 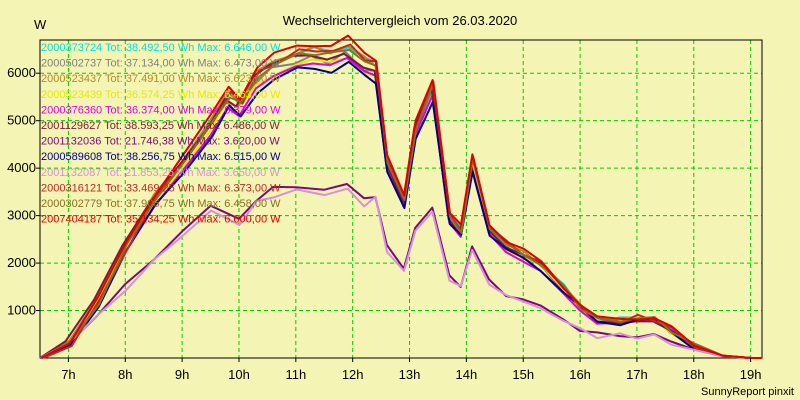 What do you see at coordinates (747, 392) in the screenshot?
I see `credit-text: SunnyReport pinxit` at bounding box center [747, 392].